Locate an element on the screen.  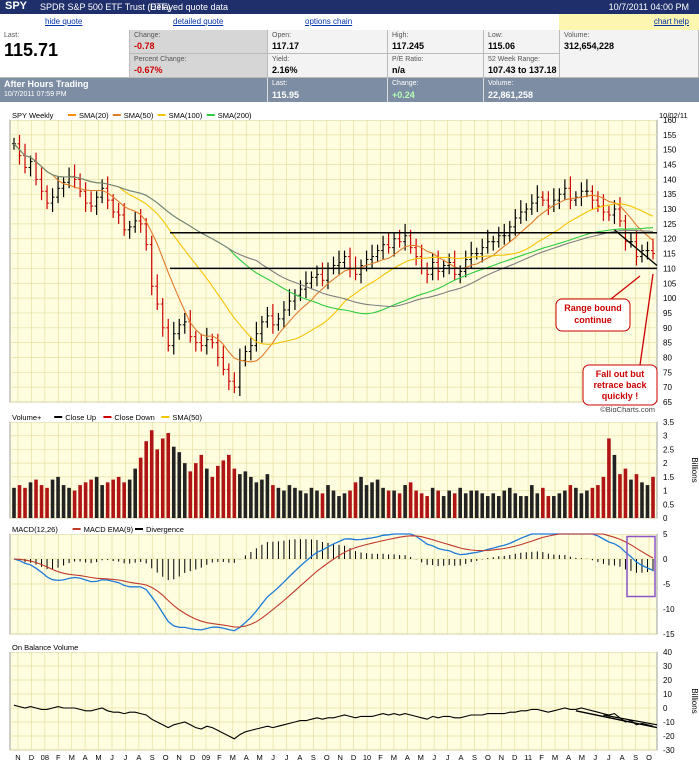
y-tick-label: 95 is located at coordinates (667, 313).